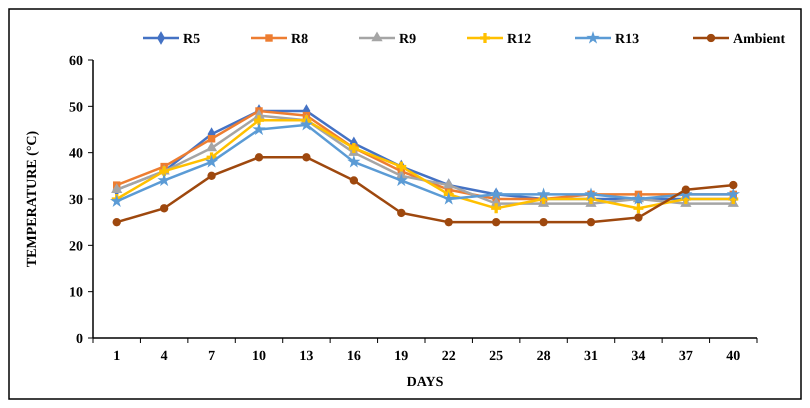 Image resolution: width=810 pixels, height=408 pixels. I want to click on x-tick-label: 19, so click(401, 356).